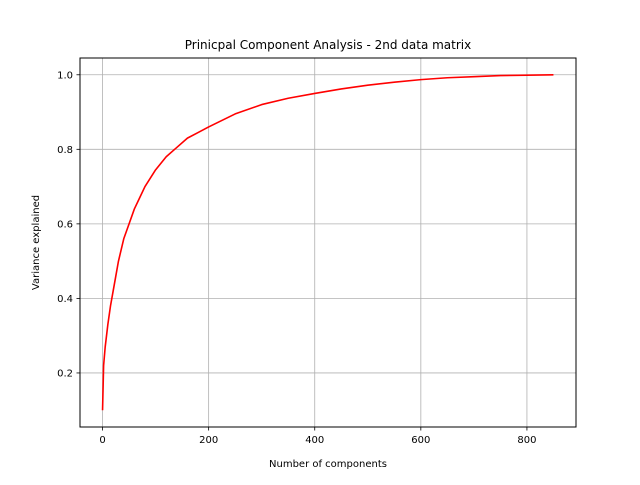 The height and width of the screenshot is (485, 640). I want to click on y-tick-label: 1.0, so click(65, 75).